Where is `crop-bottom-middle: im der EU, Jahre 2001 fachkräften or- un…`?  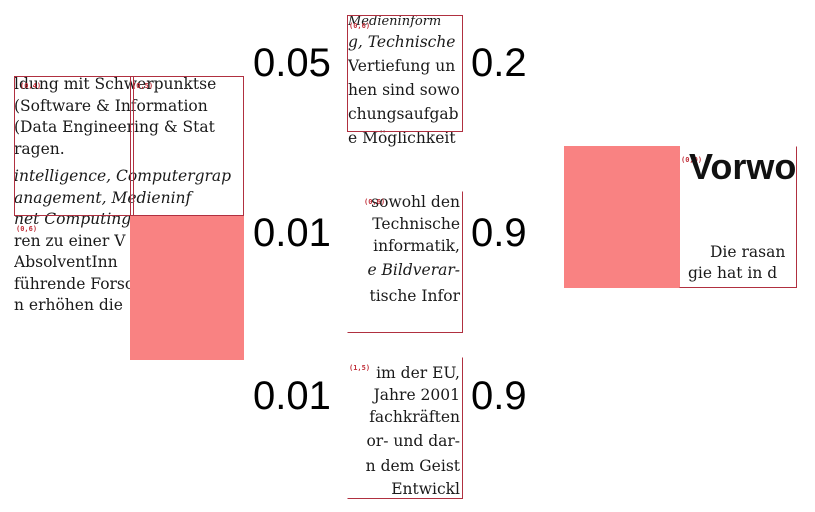
crop-bottom-middle: im der EU, Jahre 2001 fachkräften or- un… is located at coordinates (405, 428).